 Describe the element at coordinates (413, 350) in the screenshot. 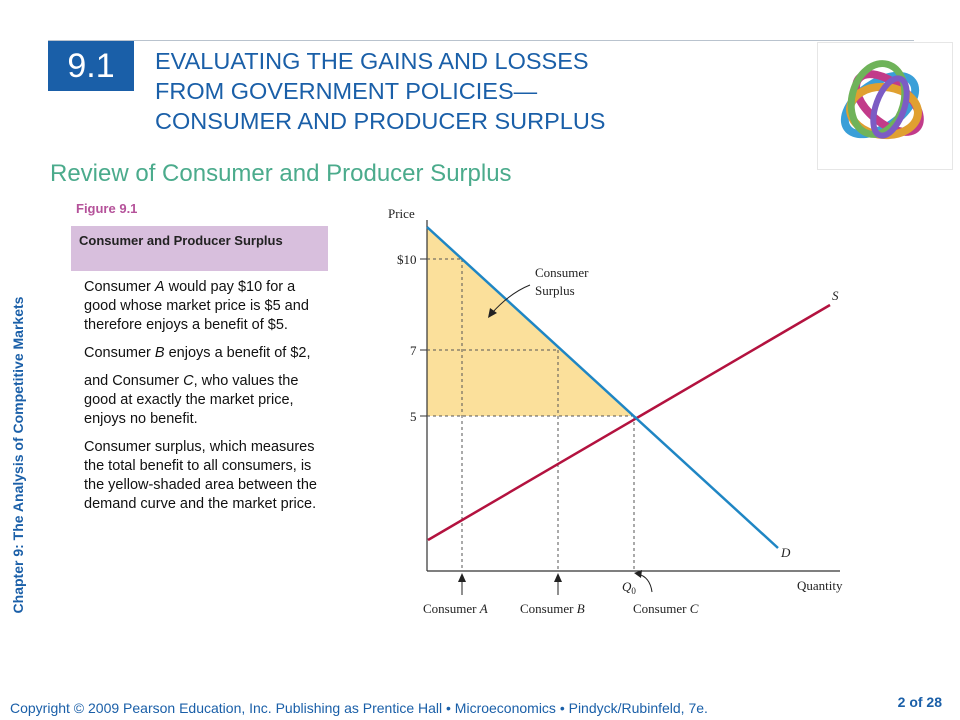

I see `price-tick-7: 7` at that location.